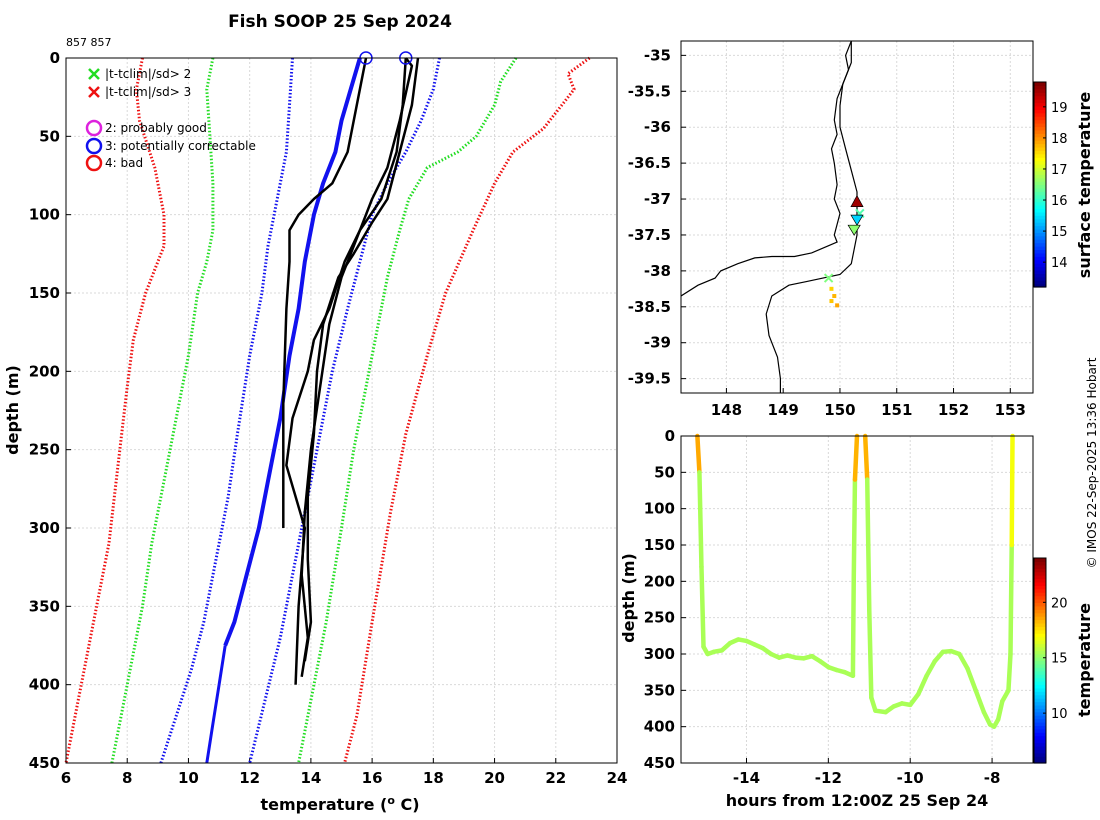 The image size is (1100, 820). I want to click on map-ytick-label: -39, so click(657, 343).